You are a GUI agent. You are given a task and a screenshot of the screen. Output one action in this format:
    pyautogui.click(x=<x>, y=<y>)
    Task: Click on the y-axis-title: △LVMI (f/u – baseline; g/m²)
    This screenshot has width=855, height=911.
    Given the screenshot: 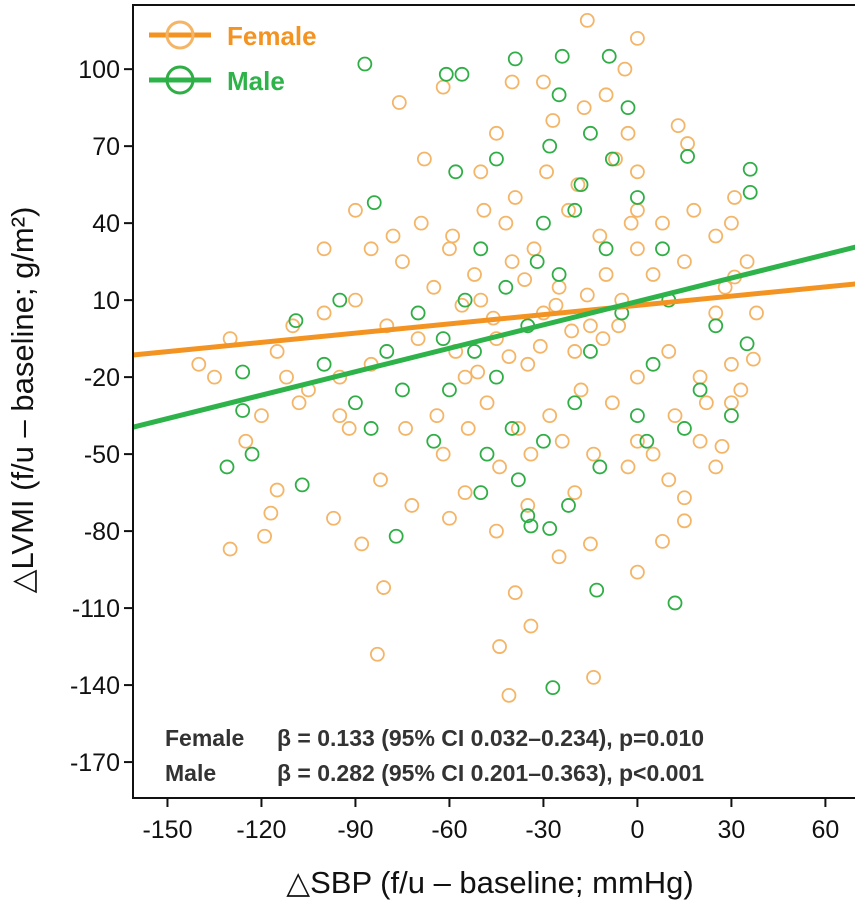 What is the action you would take?
    pyautogui.click(x=22, y=400)
    